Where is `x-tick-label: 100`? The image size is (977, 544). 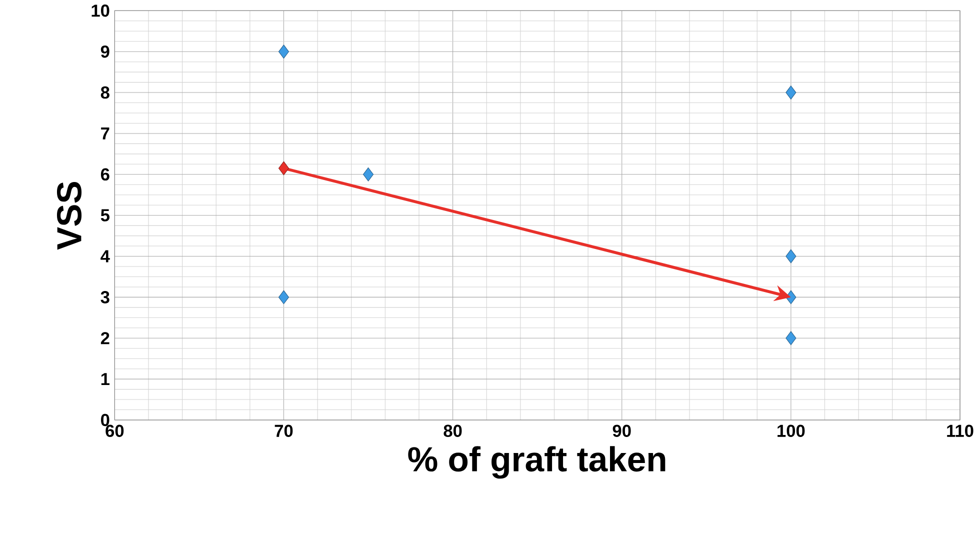 x-tick-label: 100 is located at coordinates (791, 430).